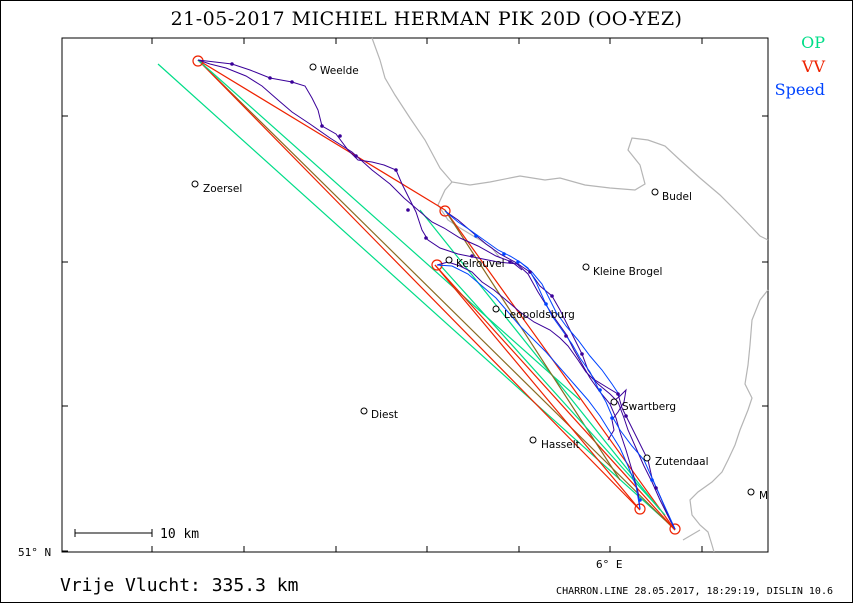  What do you see at coordinates (179, 534) in the screenshot?
I see `scale-label: 10 km` at bounding box center [179, 534].